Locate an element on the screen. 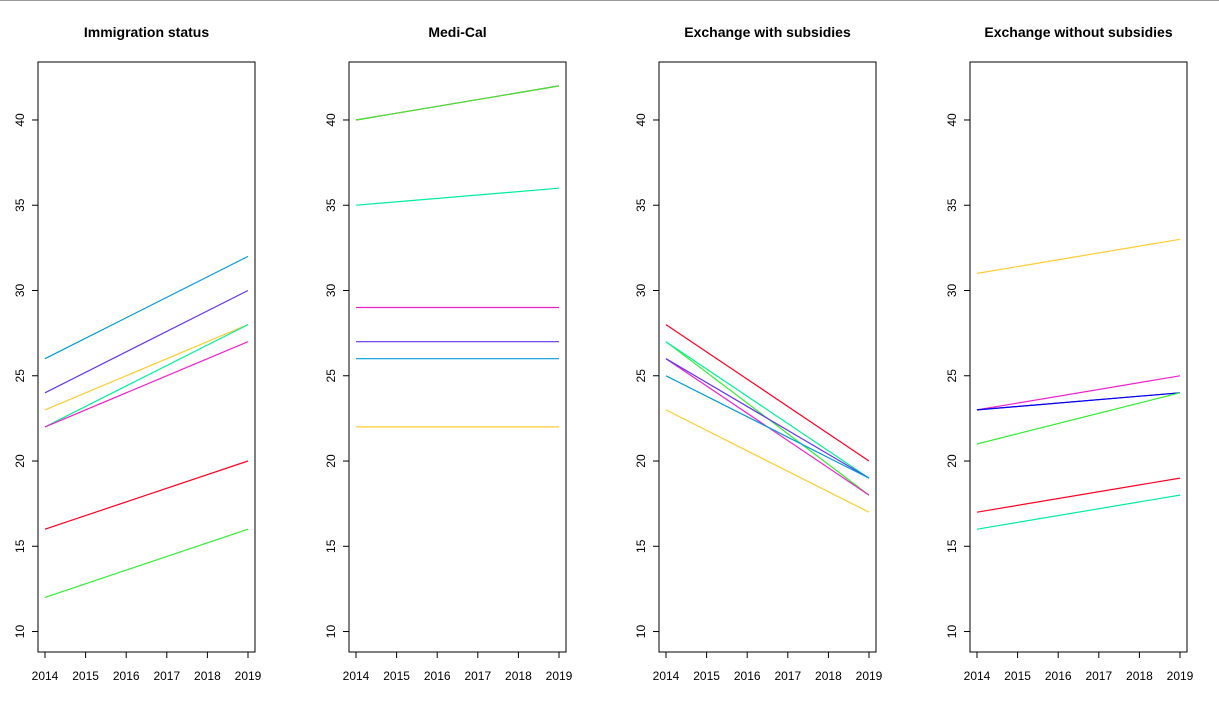 This screenshot has width=1219, height=705. top-border-line is located at coordinates (609, 0).